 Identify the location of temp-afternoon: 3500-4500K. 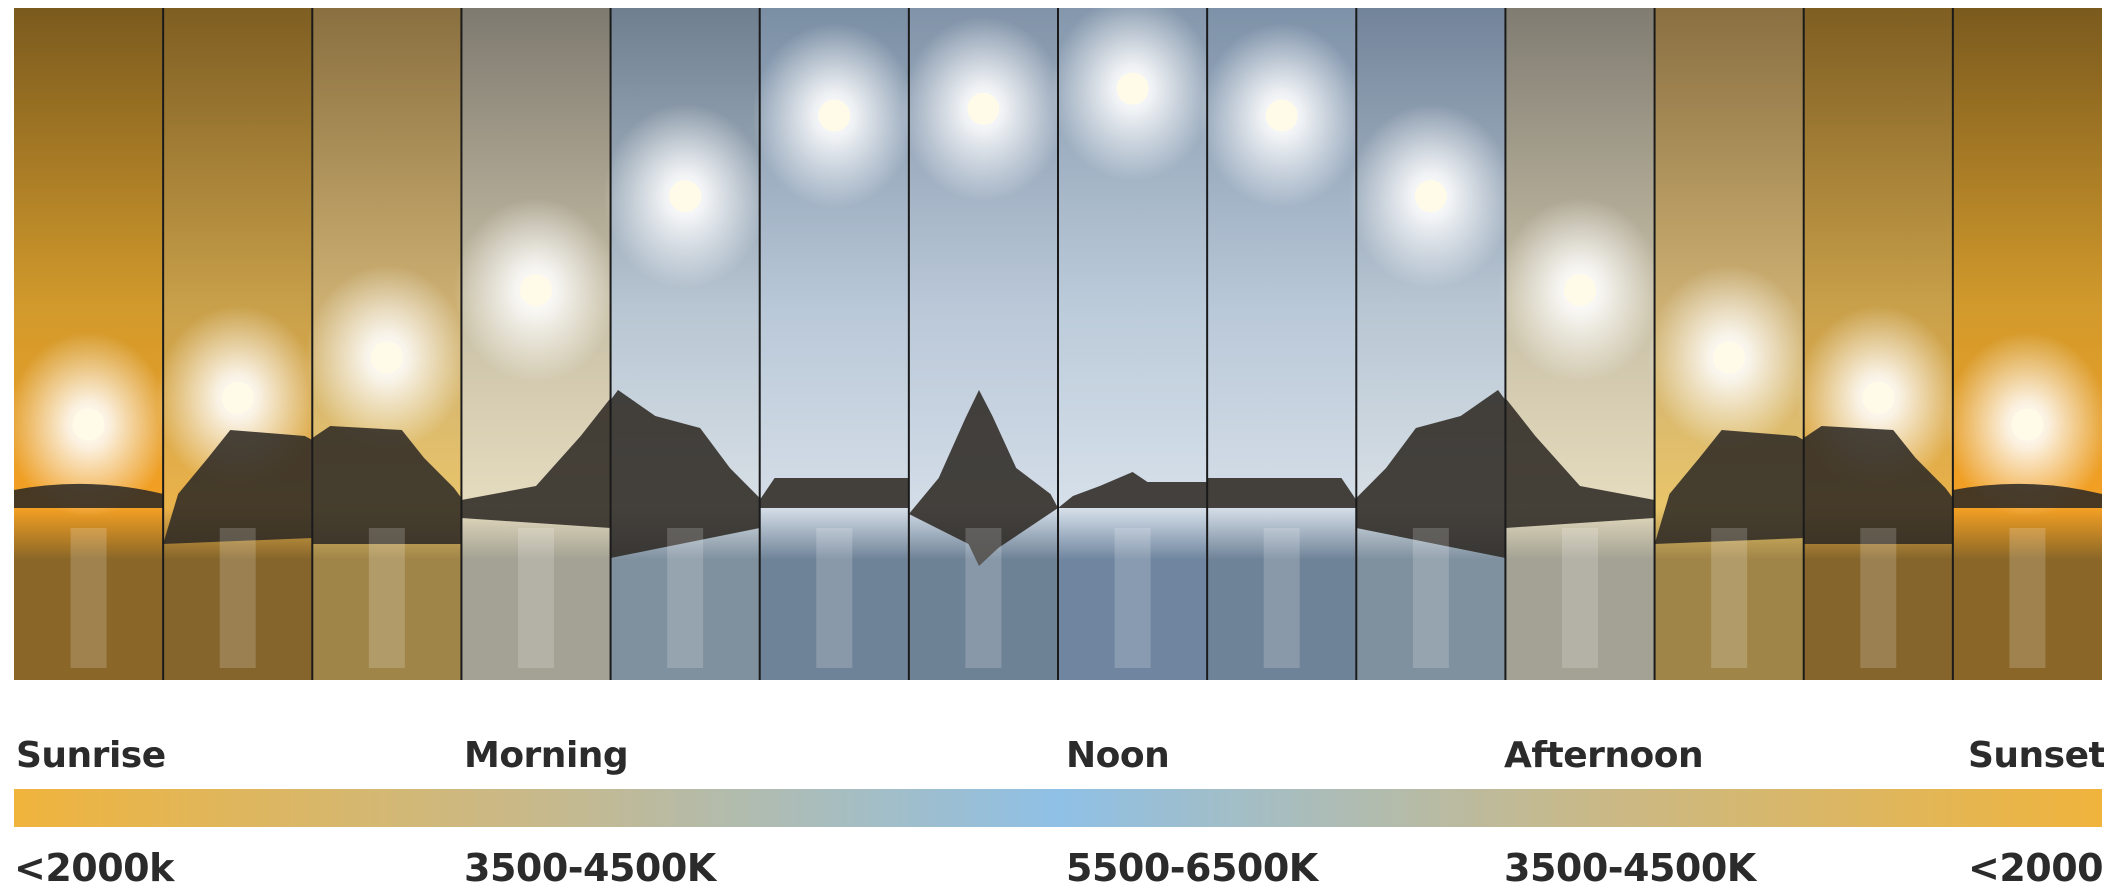
(1630, 868).